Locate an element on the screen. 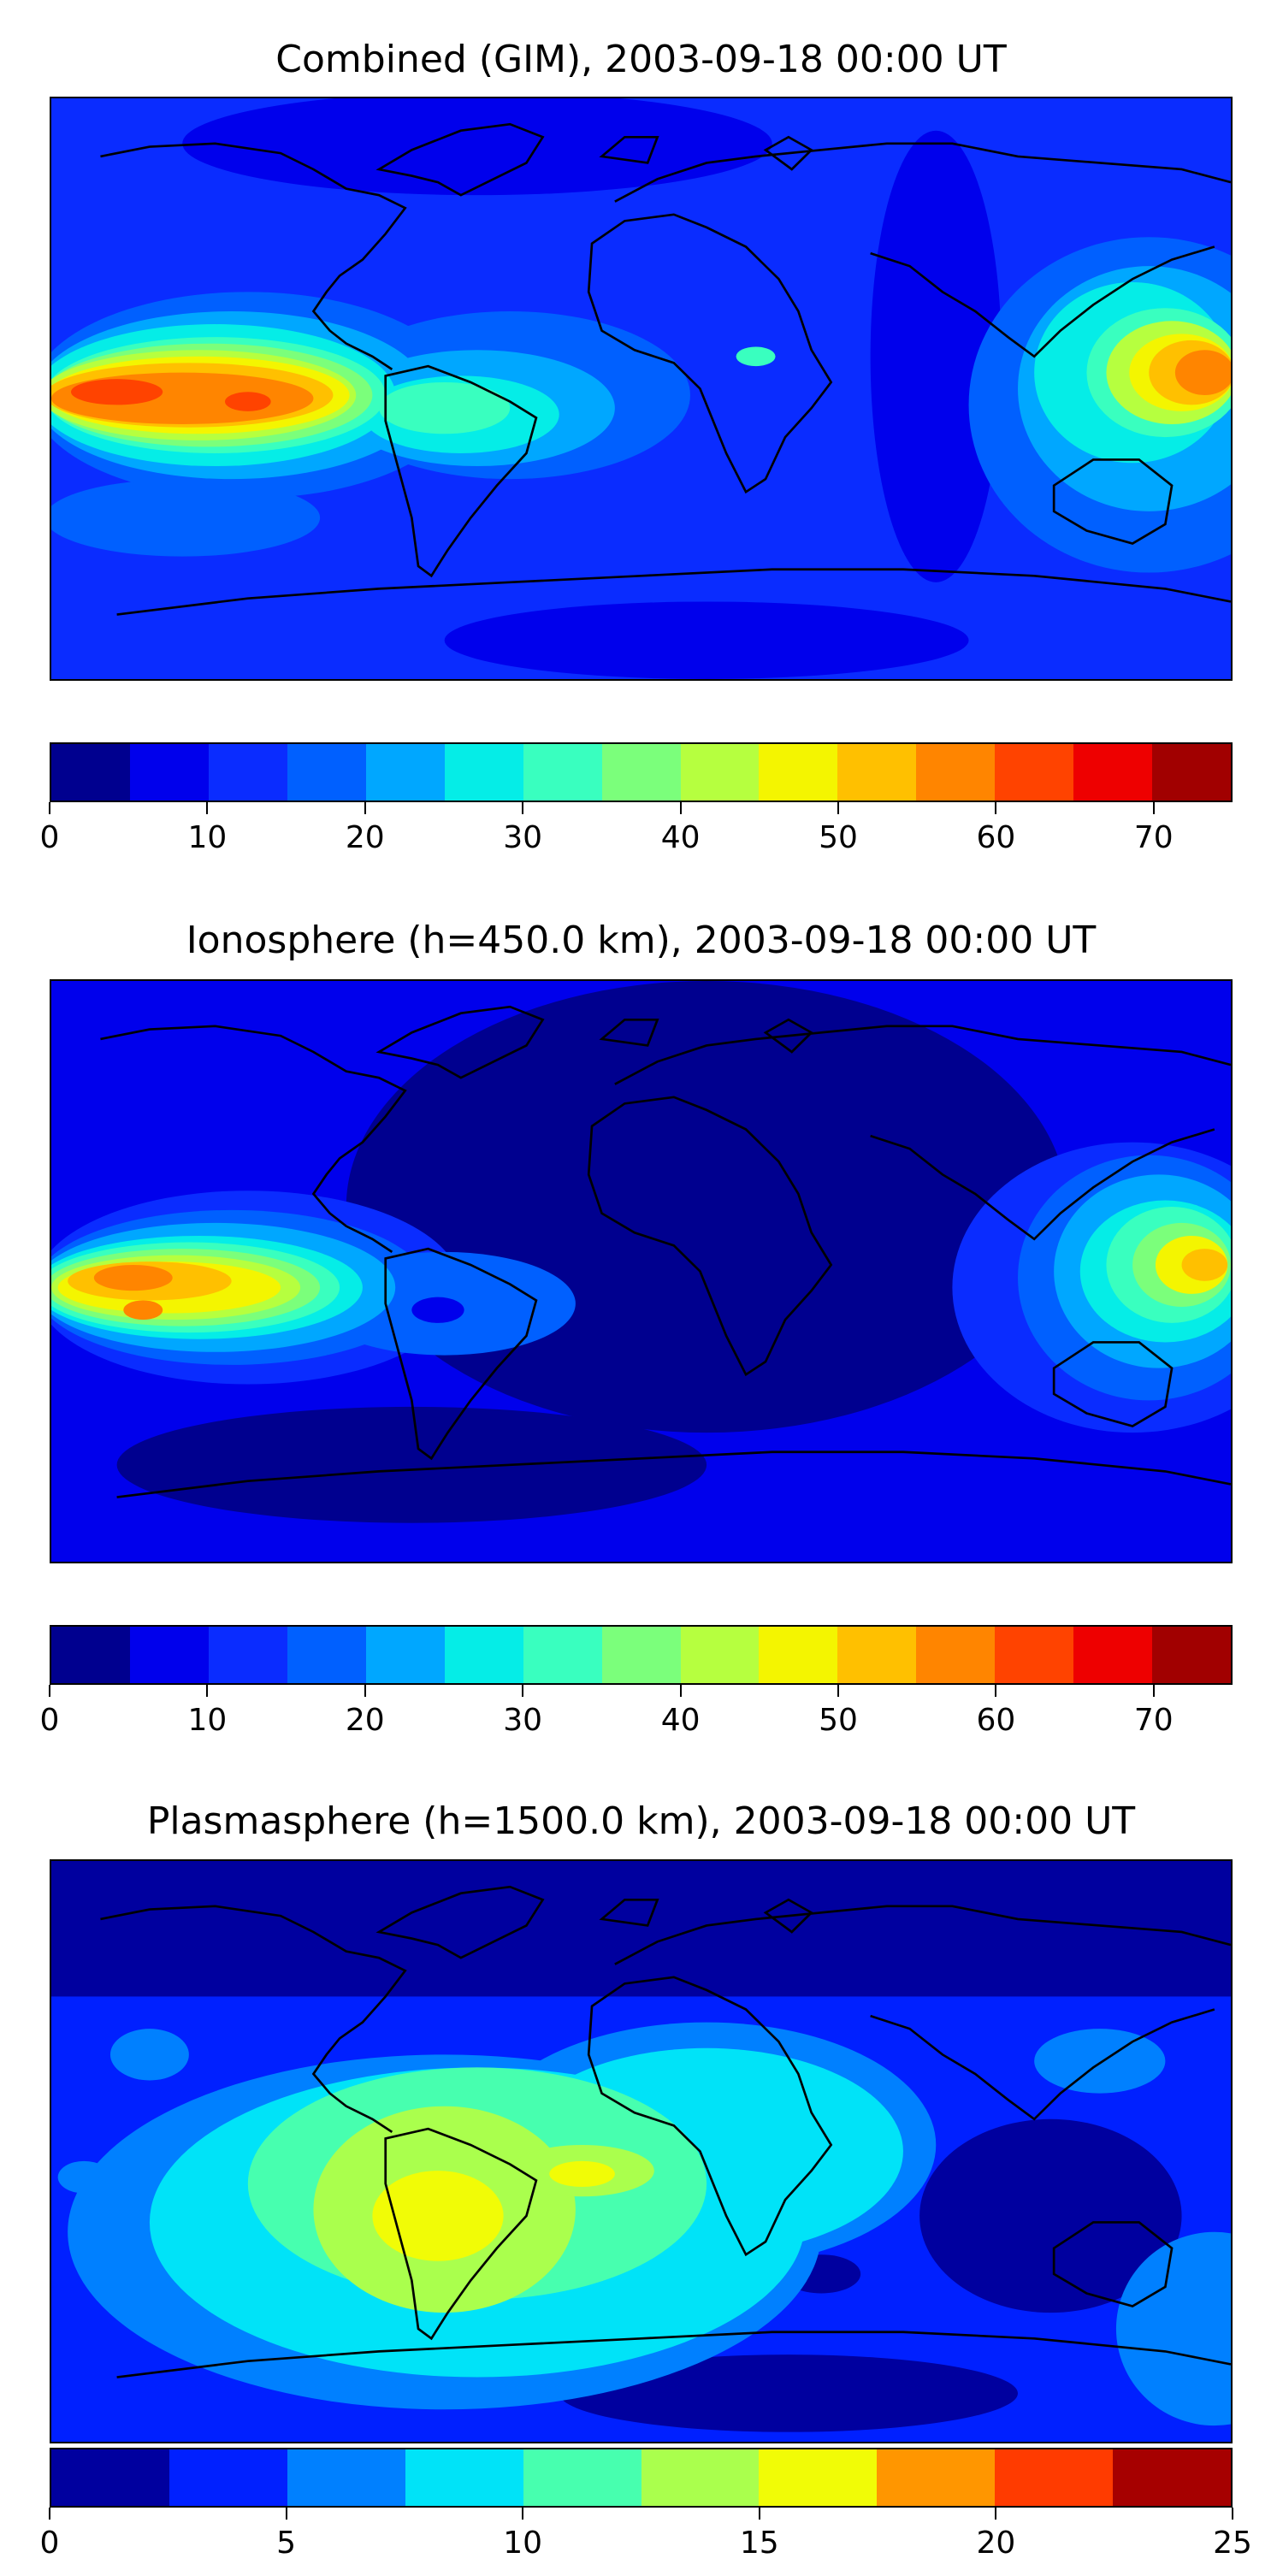  colorbar-tick-label: 5 is located at coordinates (286, 2543).